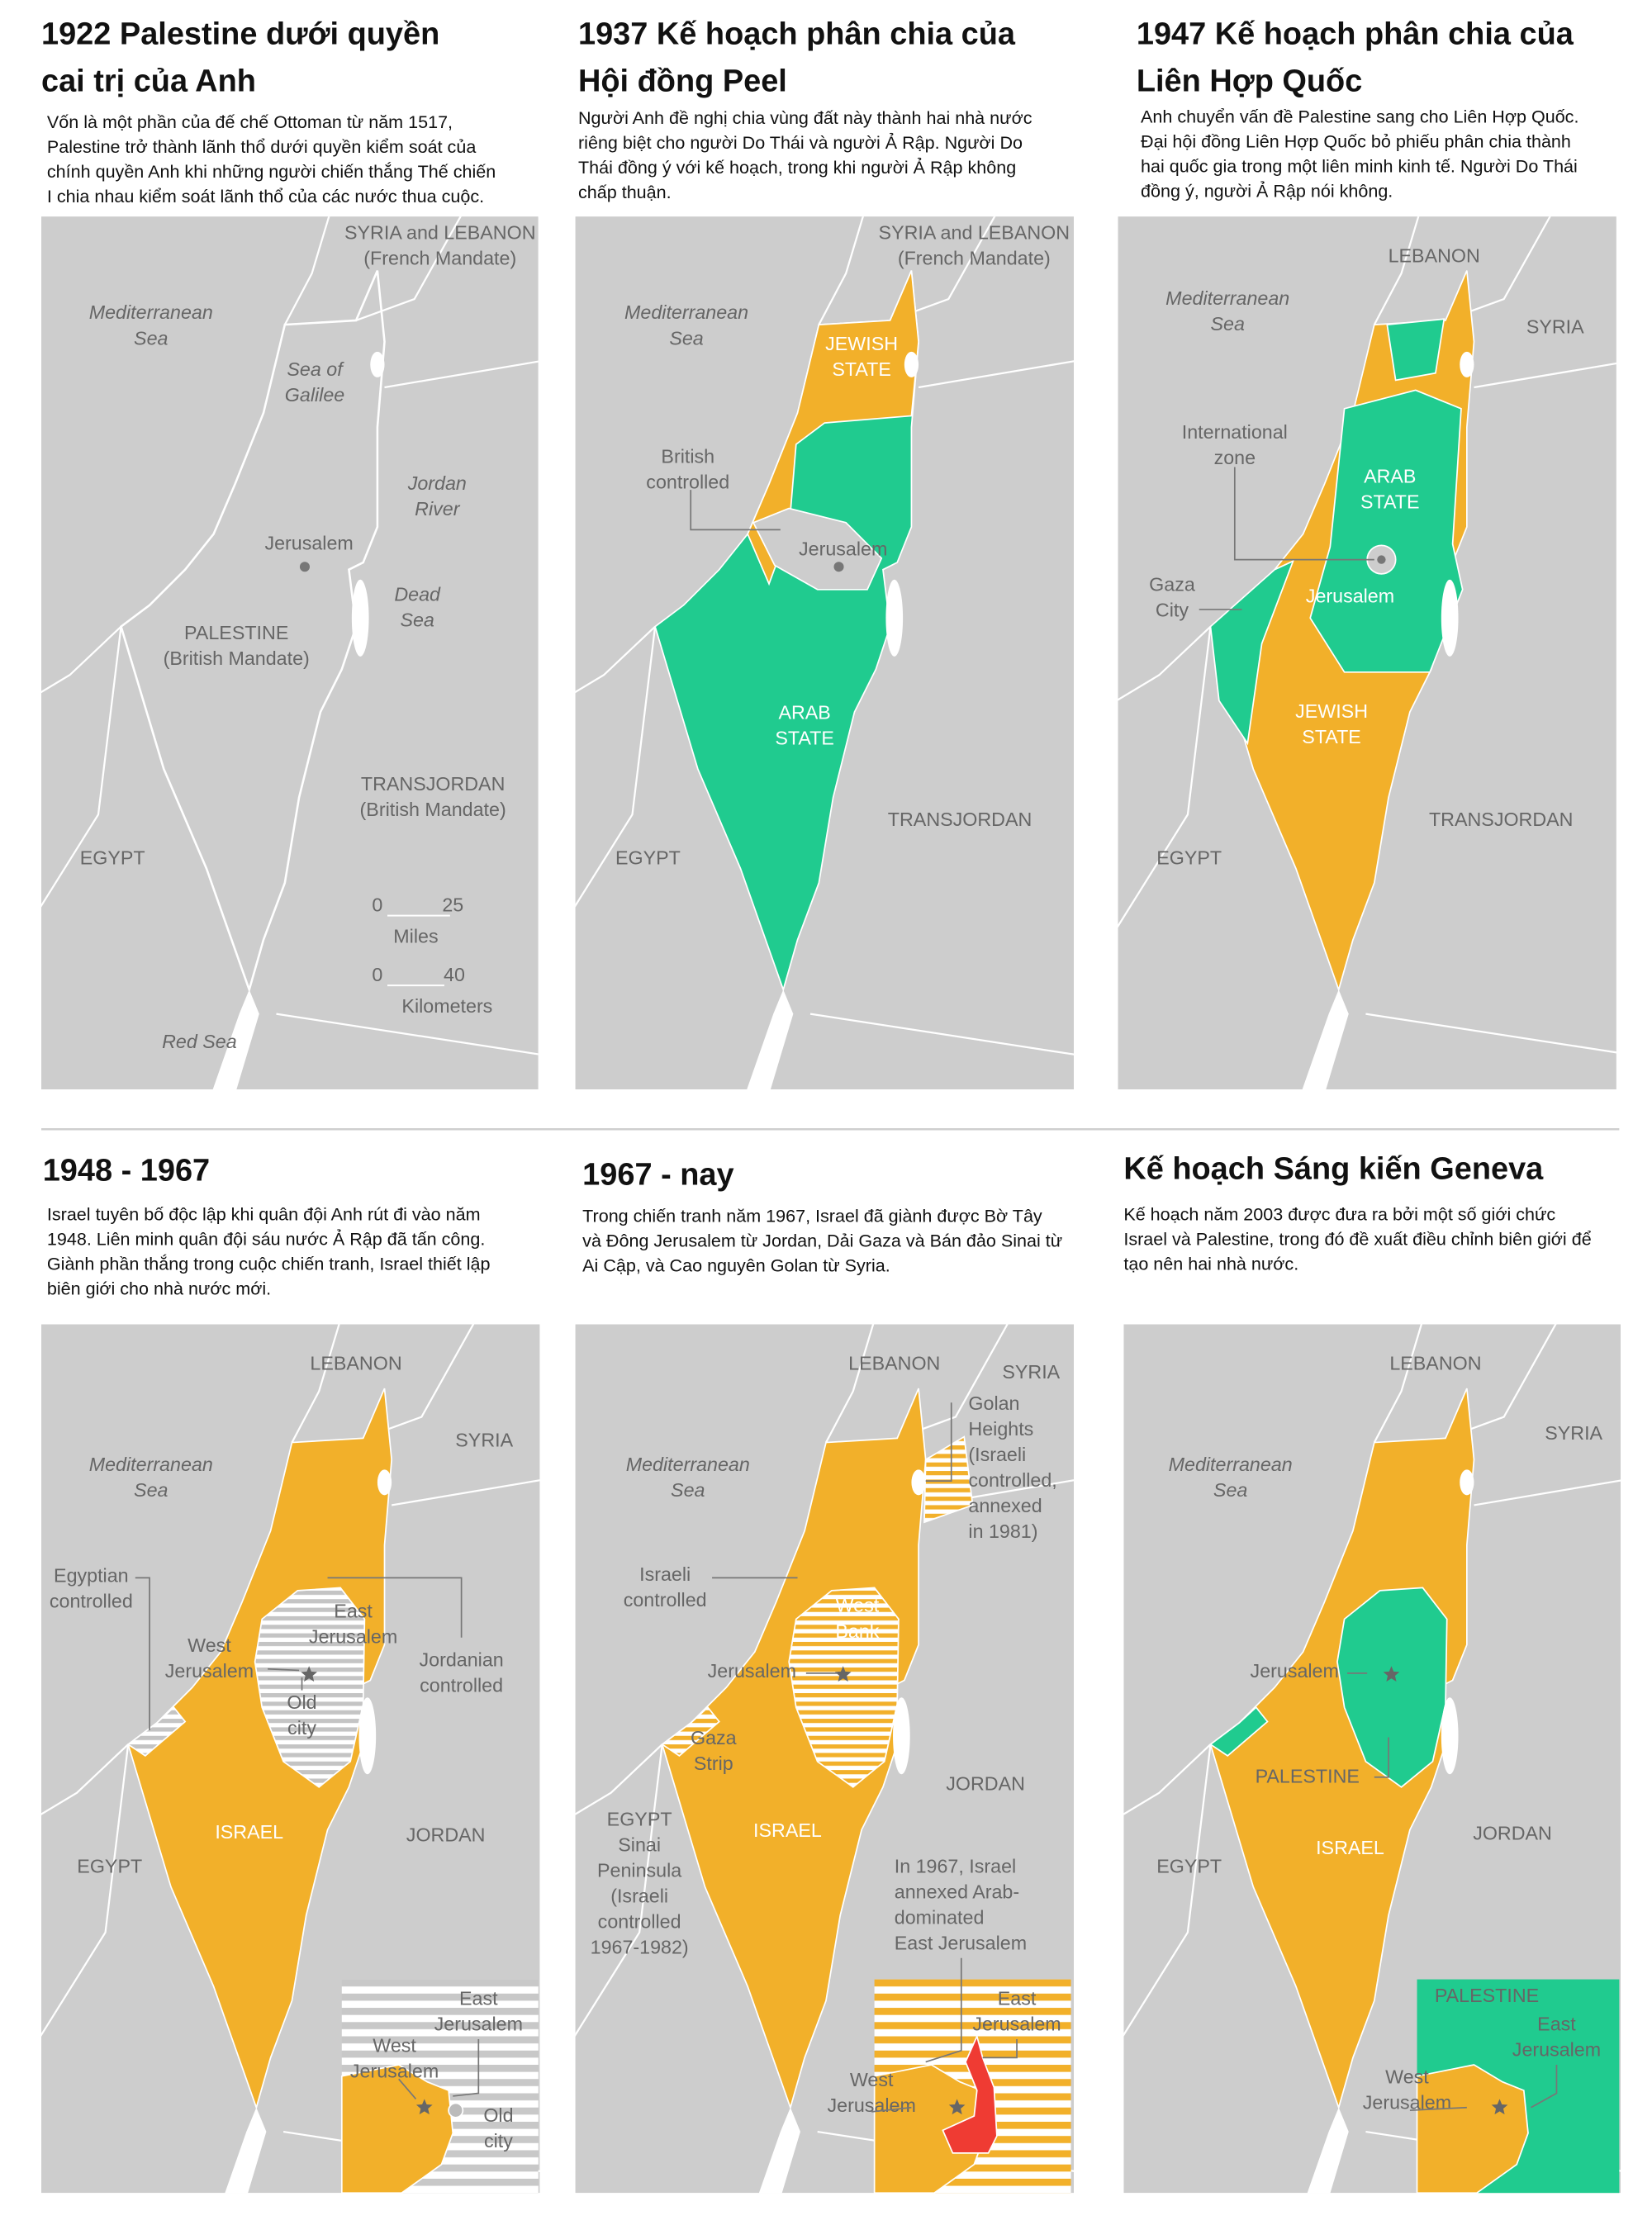  I want to click on map-label: Sea of, so click(315, 369).